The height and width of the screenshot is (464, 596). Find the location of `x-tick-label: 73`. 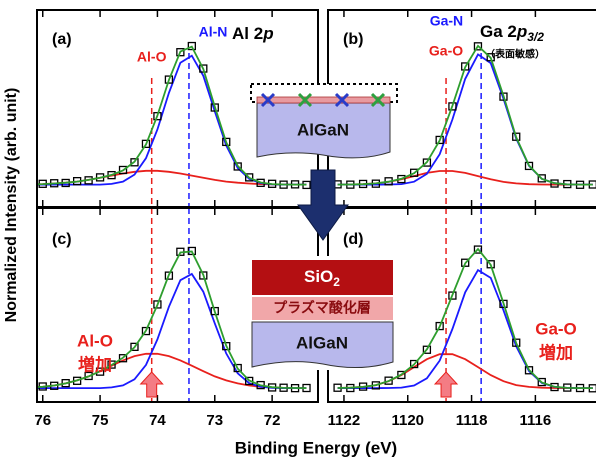

x-tick-label: 73 is located at coordinates (214, 420).